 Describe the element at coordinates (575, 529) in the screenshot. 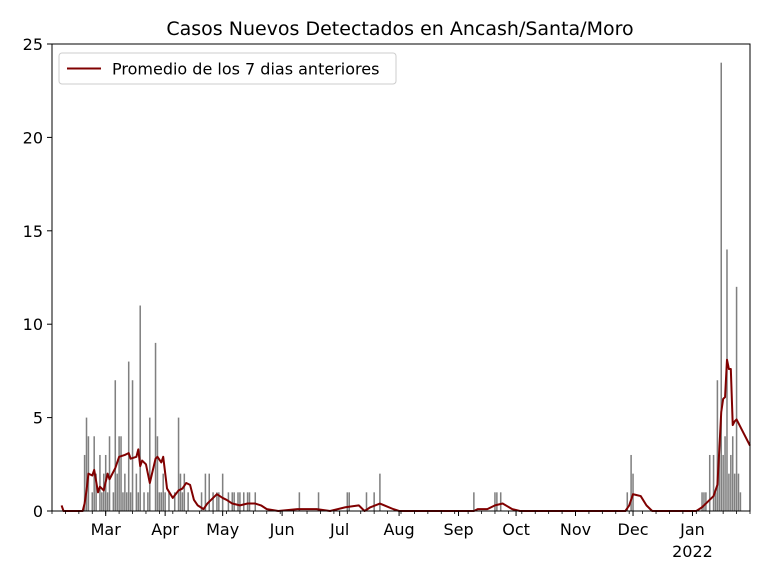

I see `x-tick-label: Nov` at that location.